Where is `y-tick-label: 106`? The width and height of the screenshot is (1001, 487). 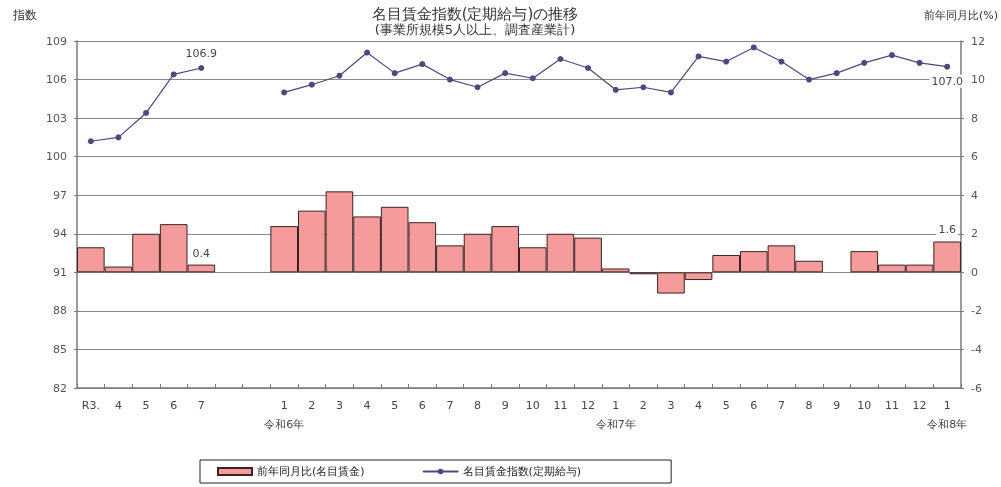
y-tick-label: 106 is located at coordinates (56, 80).